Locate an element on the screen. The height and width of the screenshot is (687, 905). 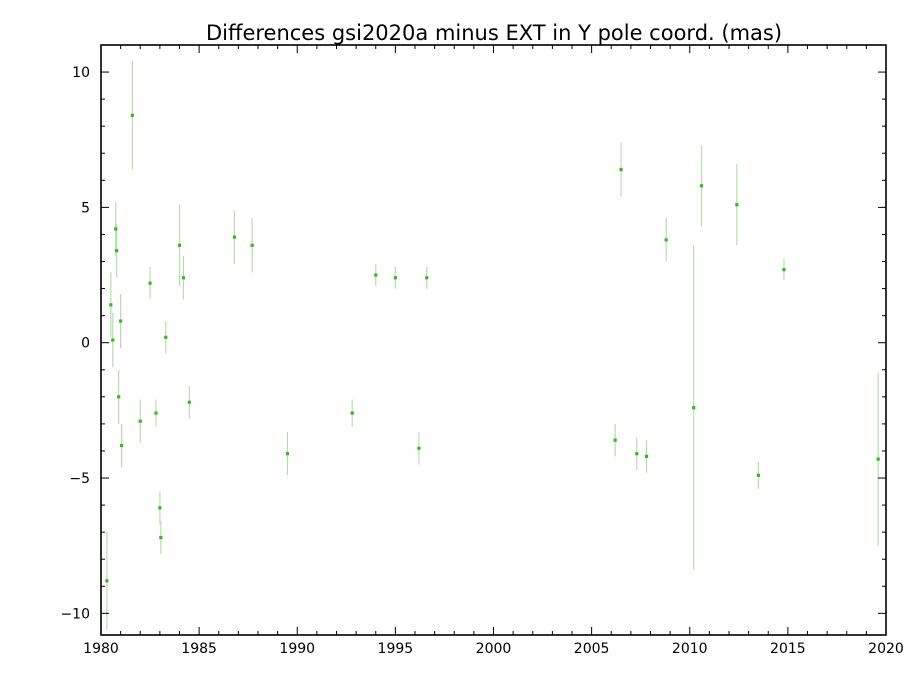
x-tick-label: 2020 is located at coordinates (886, 649).